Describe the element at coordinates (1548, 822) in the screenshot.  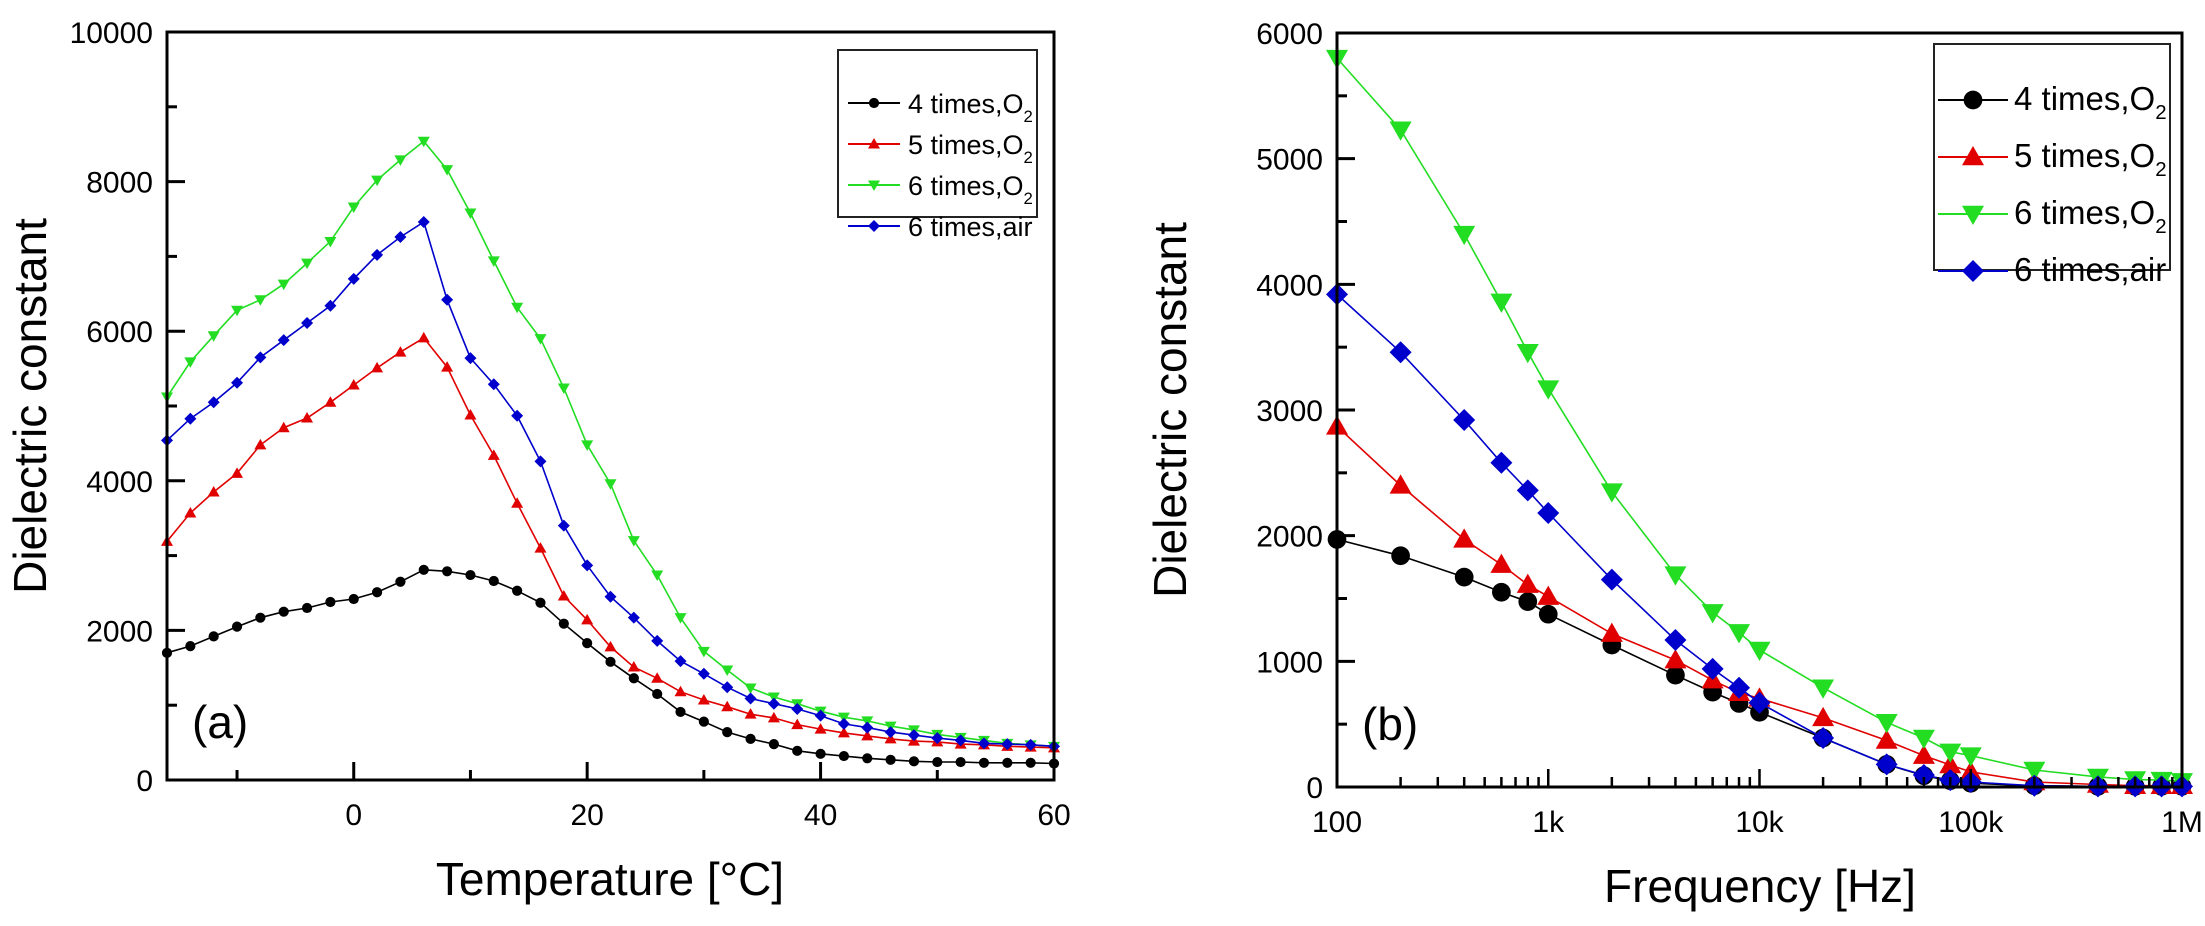
I see `x-tick-label: 1k` at that location.